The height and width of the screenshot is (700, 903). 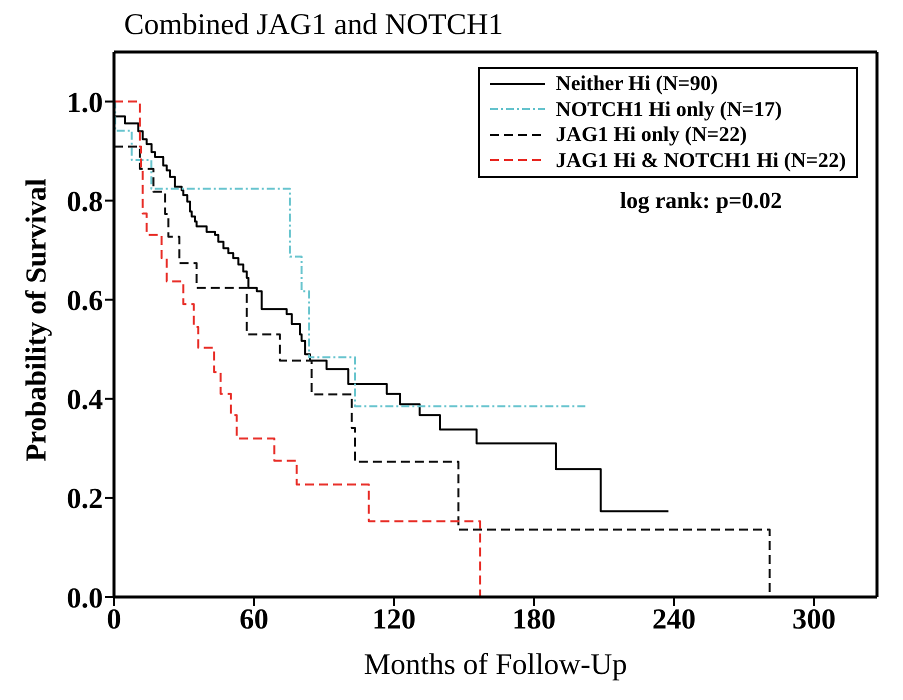 I want to click on y-axis-title: Probability of Survival, so click(x=37, y=320).